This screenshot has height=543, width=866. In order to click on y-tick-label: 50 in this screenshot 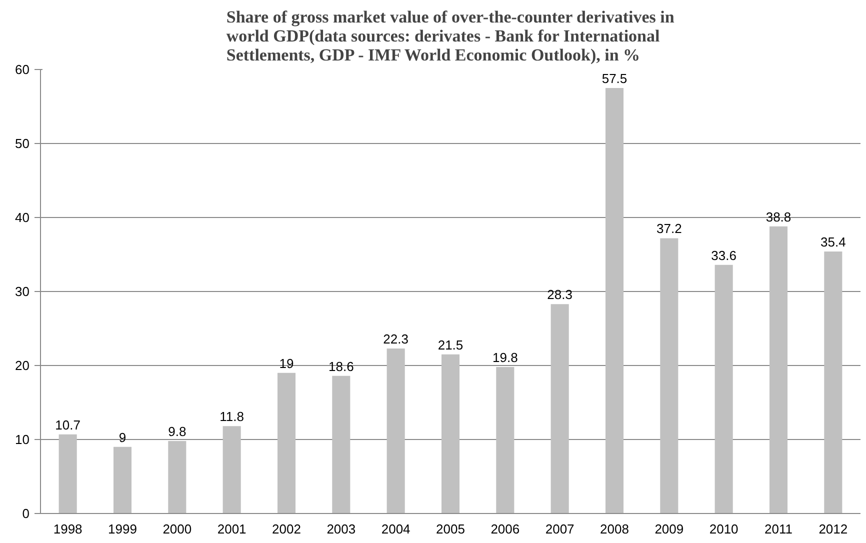, I will do `click(22, 143)`.